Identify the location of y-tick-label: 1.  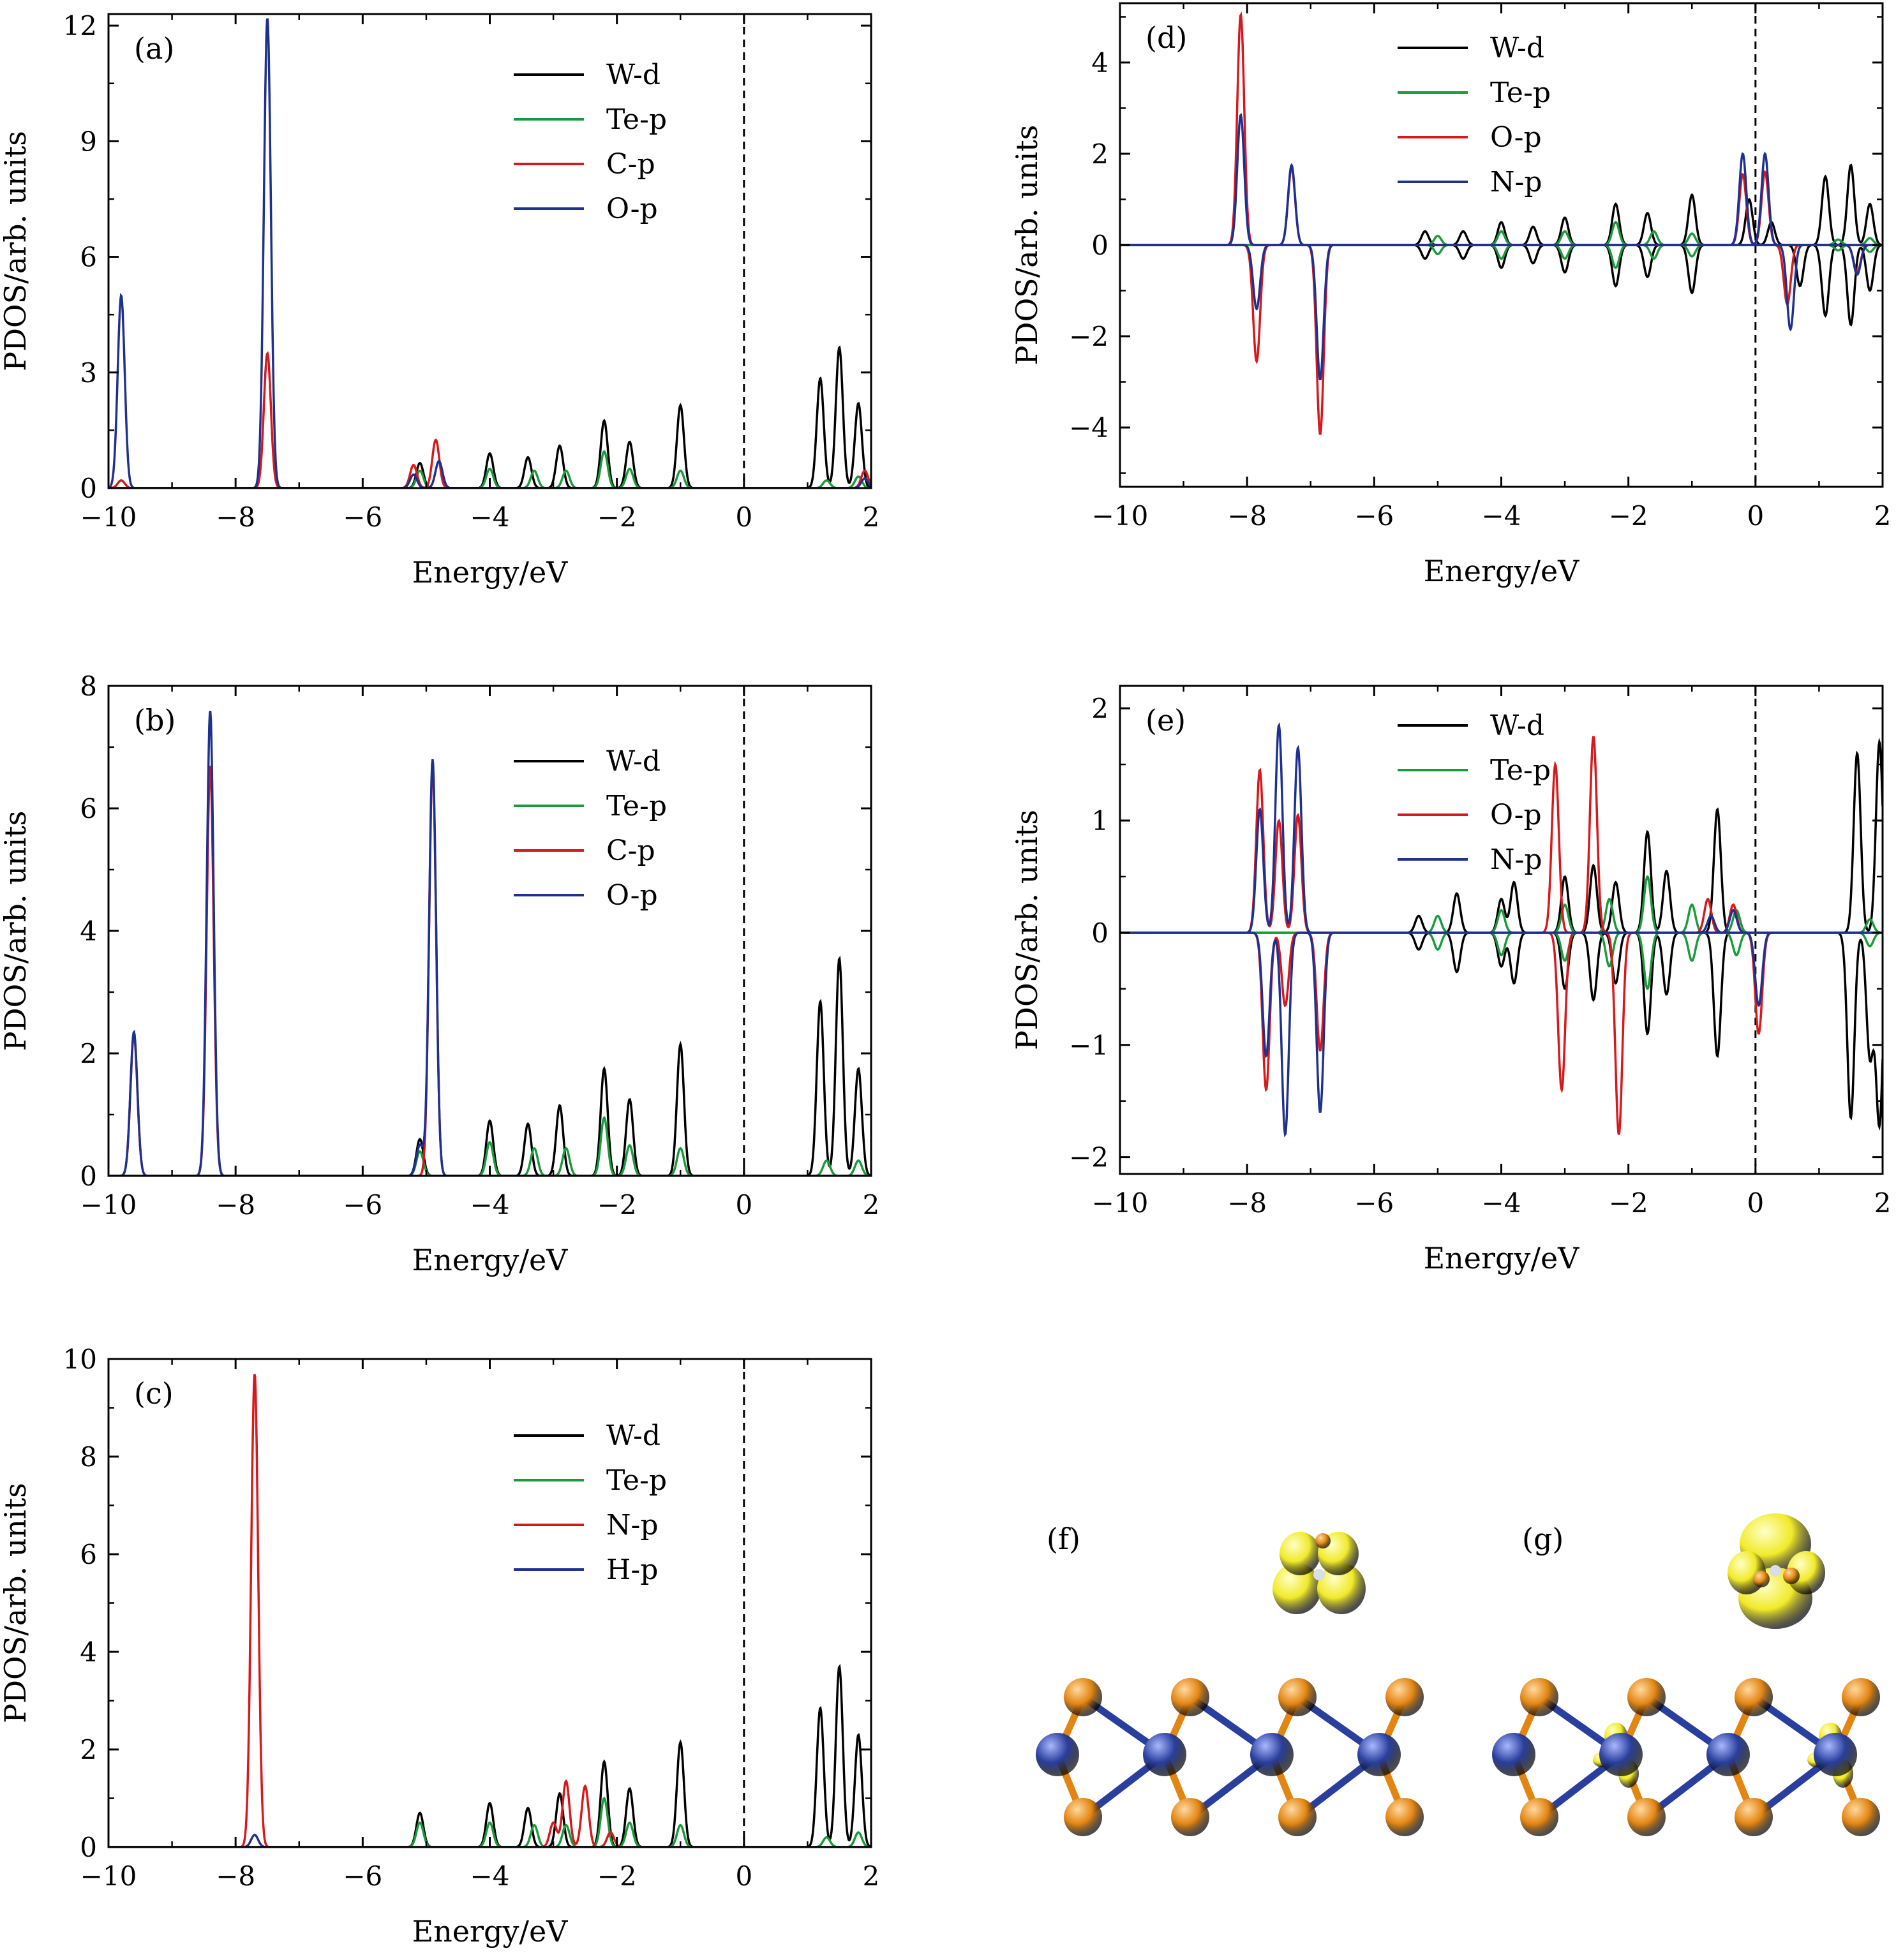
(1099, 821).